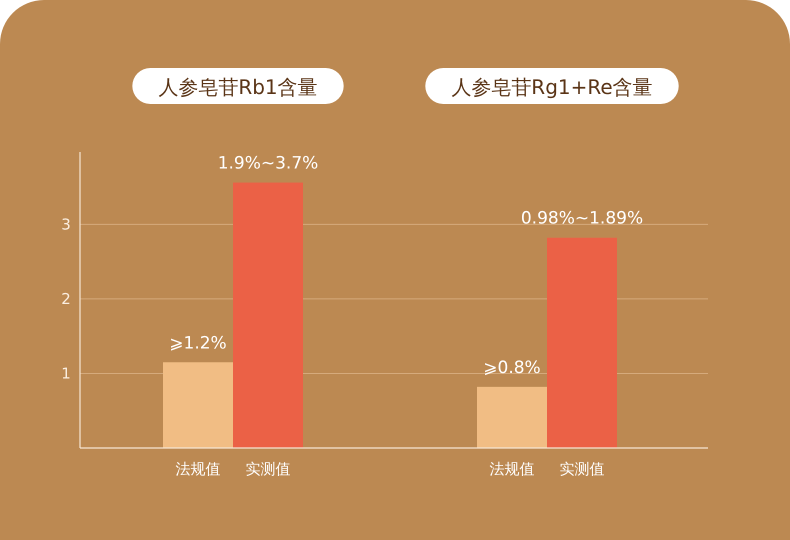 This screenshot has width=790, height=540. What do you see at coordinates (512, 368) in the screenshot?
I see `data-label: ⩾0.8%` at bounding box center [512, 368].